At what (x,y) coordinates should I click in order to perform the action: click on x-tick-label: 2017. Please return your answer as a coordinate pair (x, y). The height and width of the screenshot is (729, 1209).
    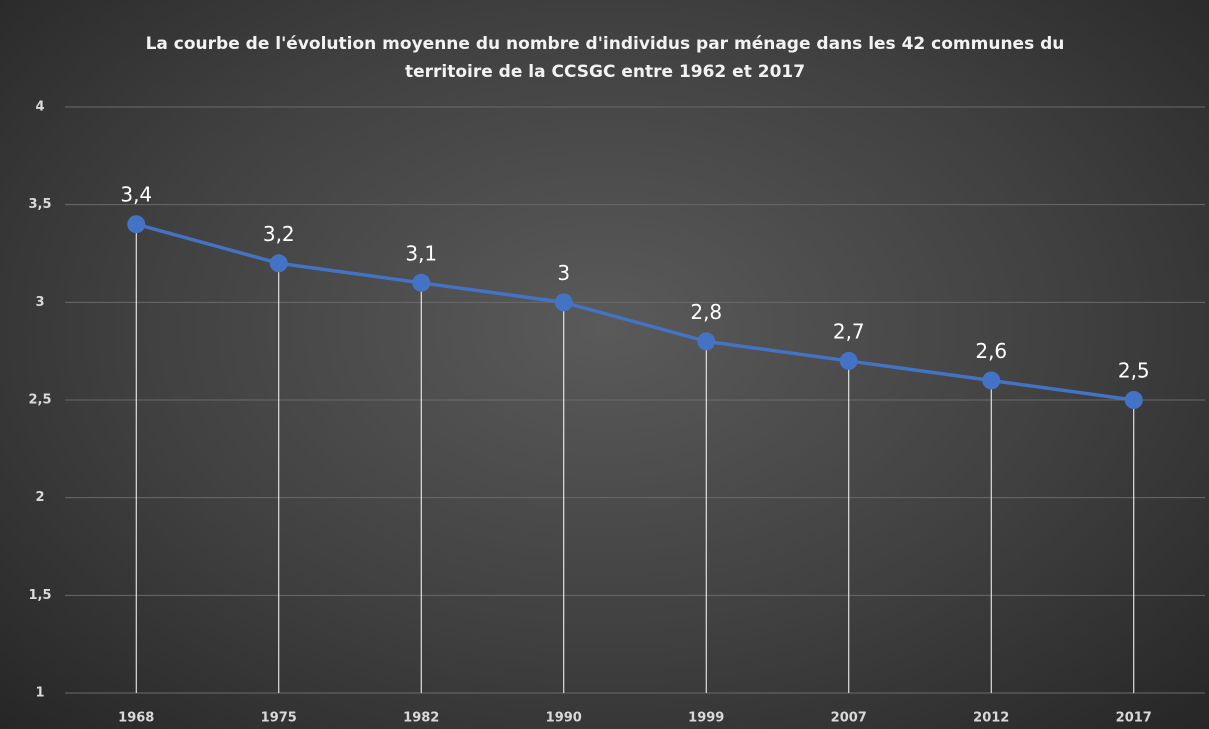
    Looking at the image, I should click on (1134, 718).